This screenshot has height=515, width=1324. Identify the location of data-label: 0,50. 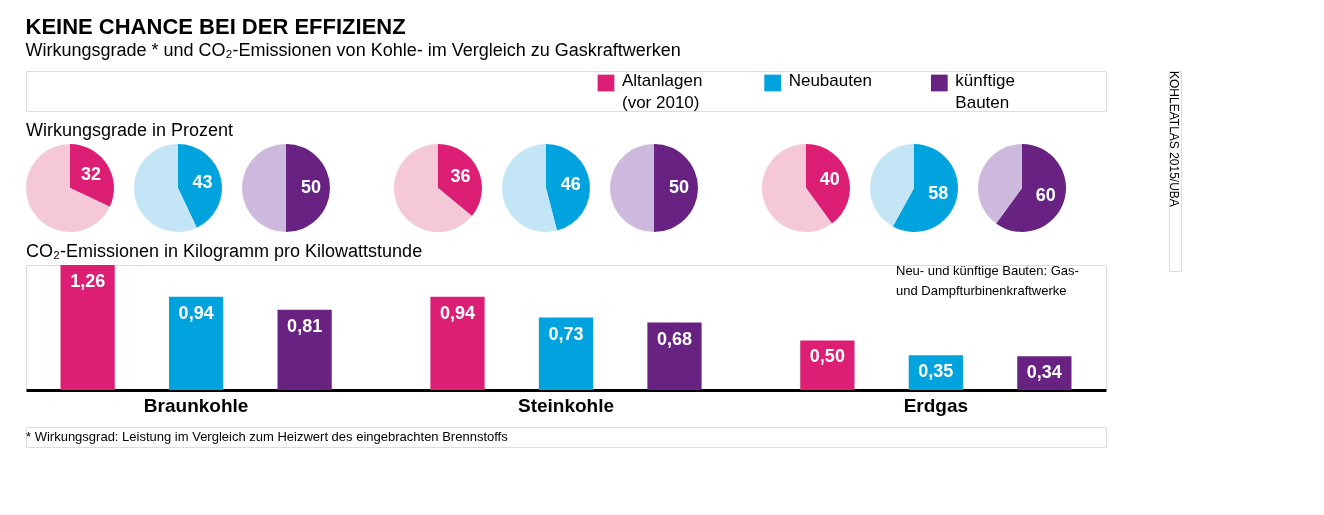
(827, 356).